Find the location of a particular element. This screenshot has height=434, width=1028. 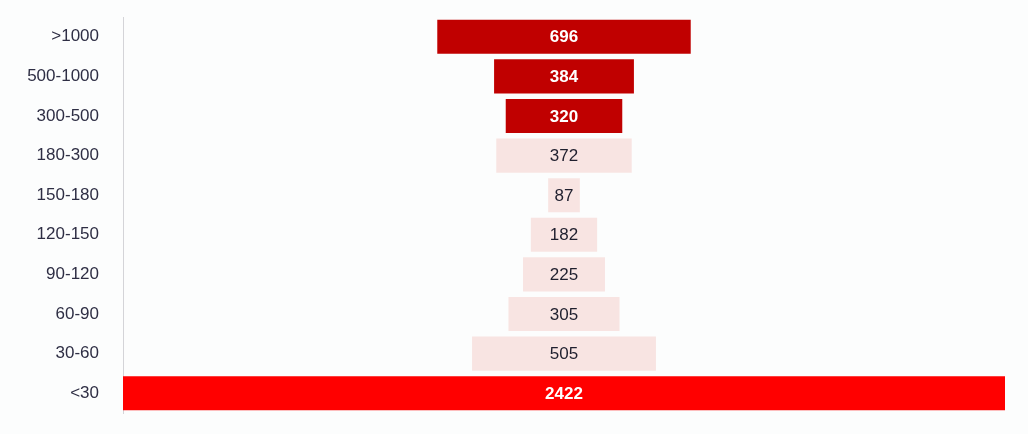

data-label: 2422 is located at coordinates (564, 393).